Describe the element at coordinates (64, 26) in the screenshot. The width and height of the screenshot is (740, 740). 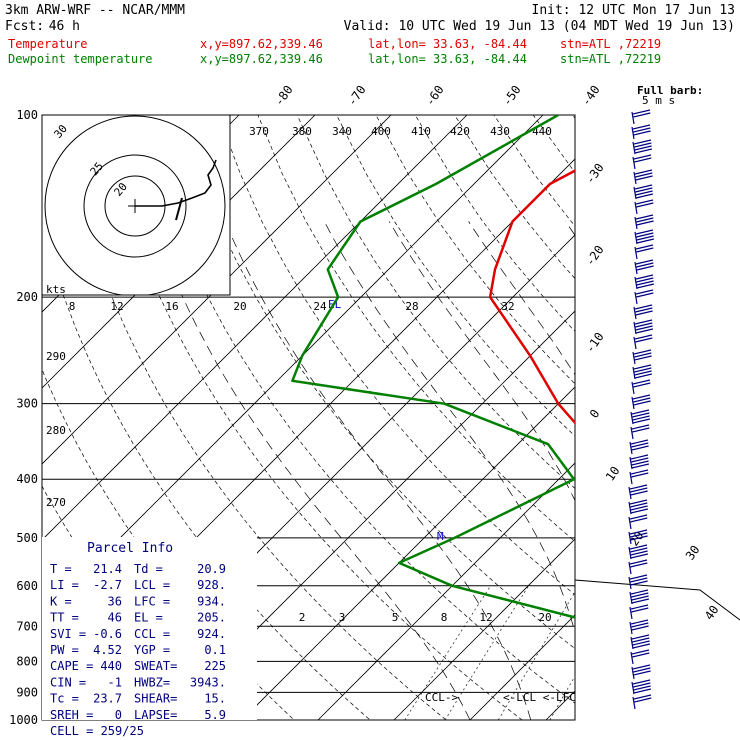
I see `forecast-hours: 46 h` at that location.